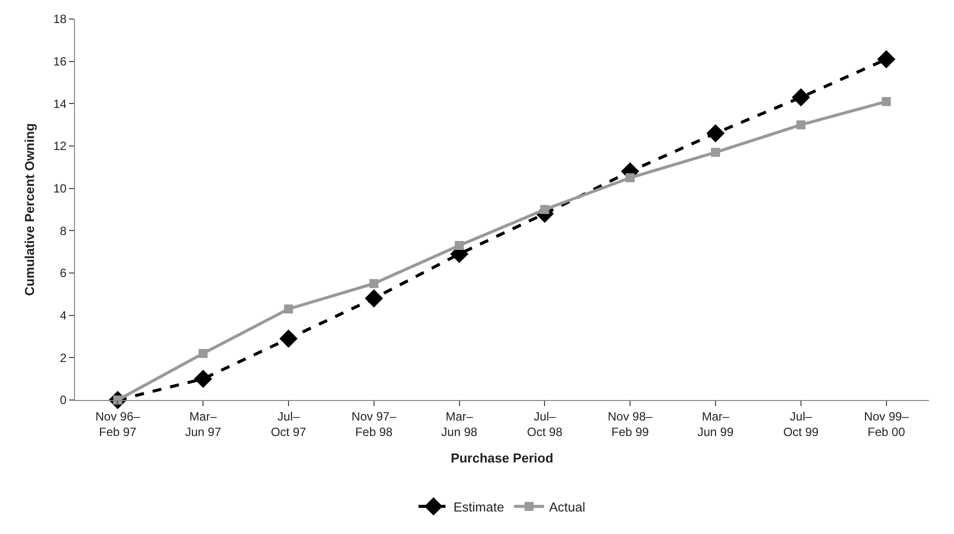 The height and width of the screenshot is (534, 954). What do you see at coordinates (715, 424) in the screenshot?
I see `x-tick-label: Mar– Jun 99` at bounding box center [715, 424].